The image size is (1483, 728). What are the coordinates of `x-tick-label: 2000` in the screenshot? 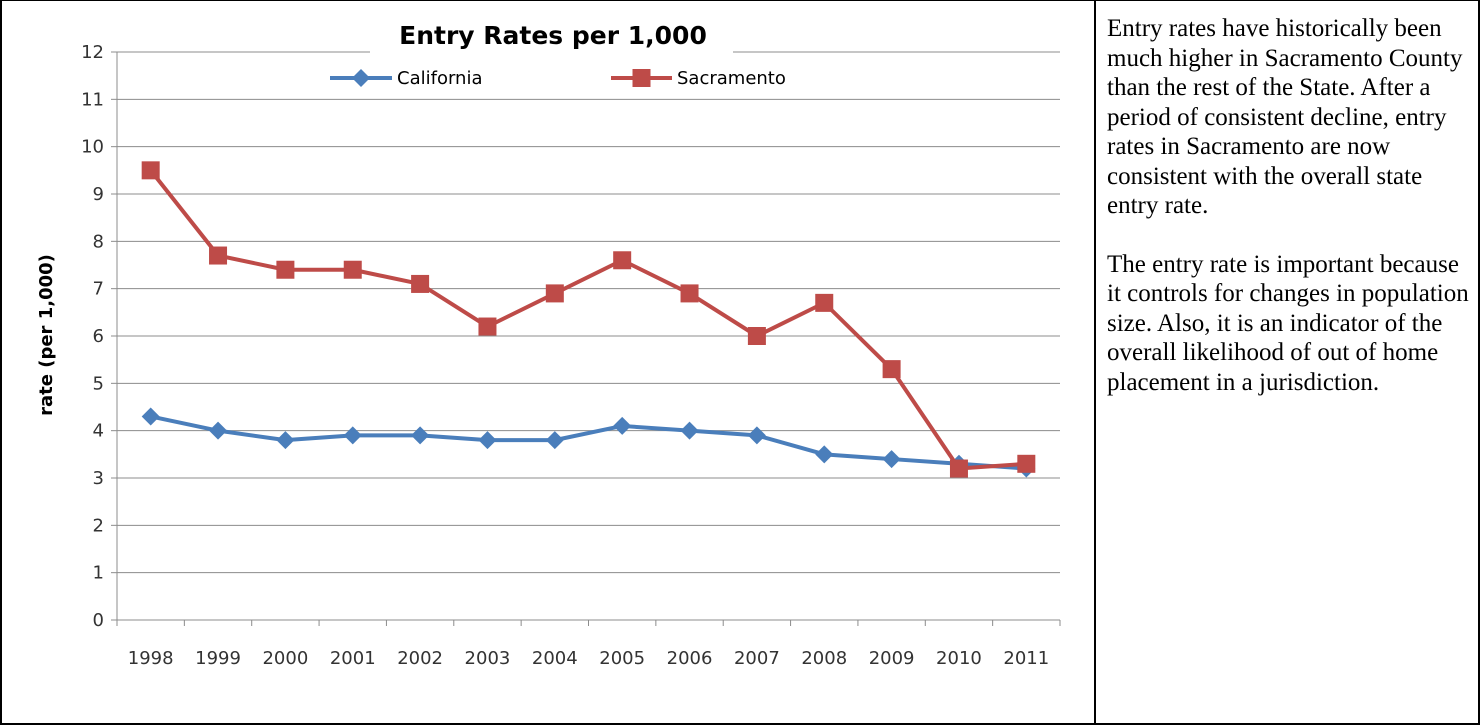 It's located at (285, 658).